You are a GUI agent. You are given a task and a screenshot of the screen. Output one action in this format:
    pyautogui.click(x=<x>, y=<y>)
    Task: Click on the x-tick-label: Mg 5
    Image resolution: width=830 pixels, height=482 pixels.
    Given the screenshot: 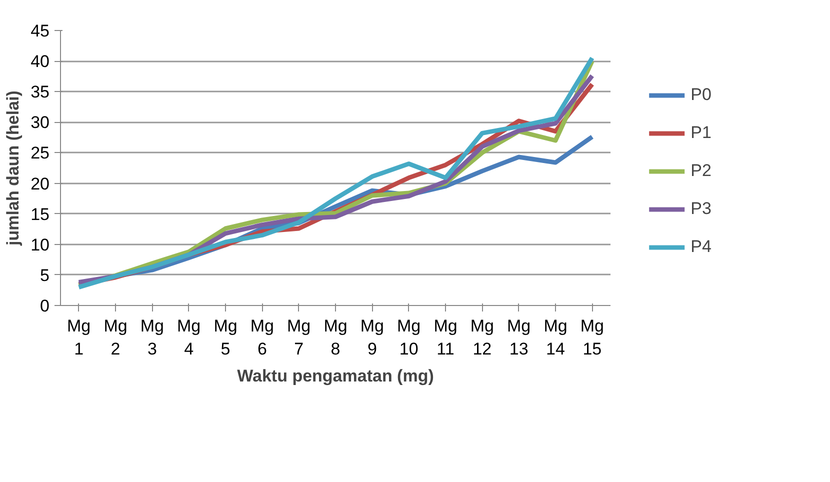 What is the action you would take?
    pyautogui.click(x=226, y=337)
    